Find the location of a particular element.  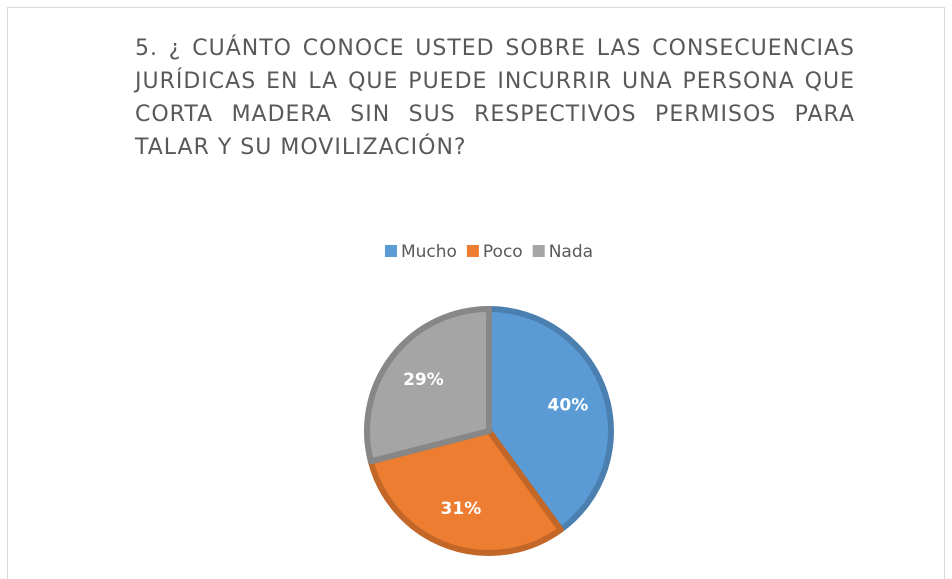

data-label: 31% is located at coordinates (461, 509).